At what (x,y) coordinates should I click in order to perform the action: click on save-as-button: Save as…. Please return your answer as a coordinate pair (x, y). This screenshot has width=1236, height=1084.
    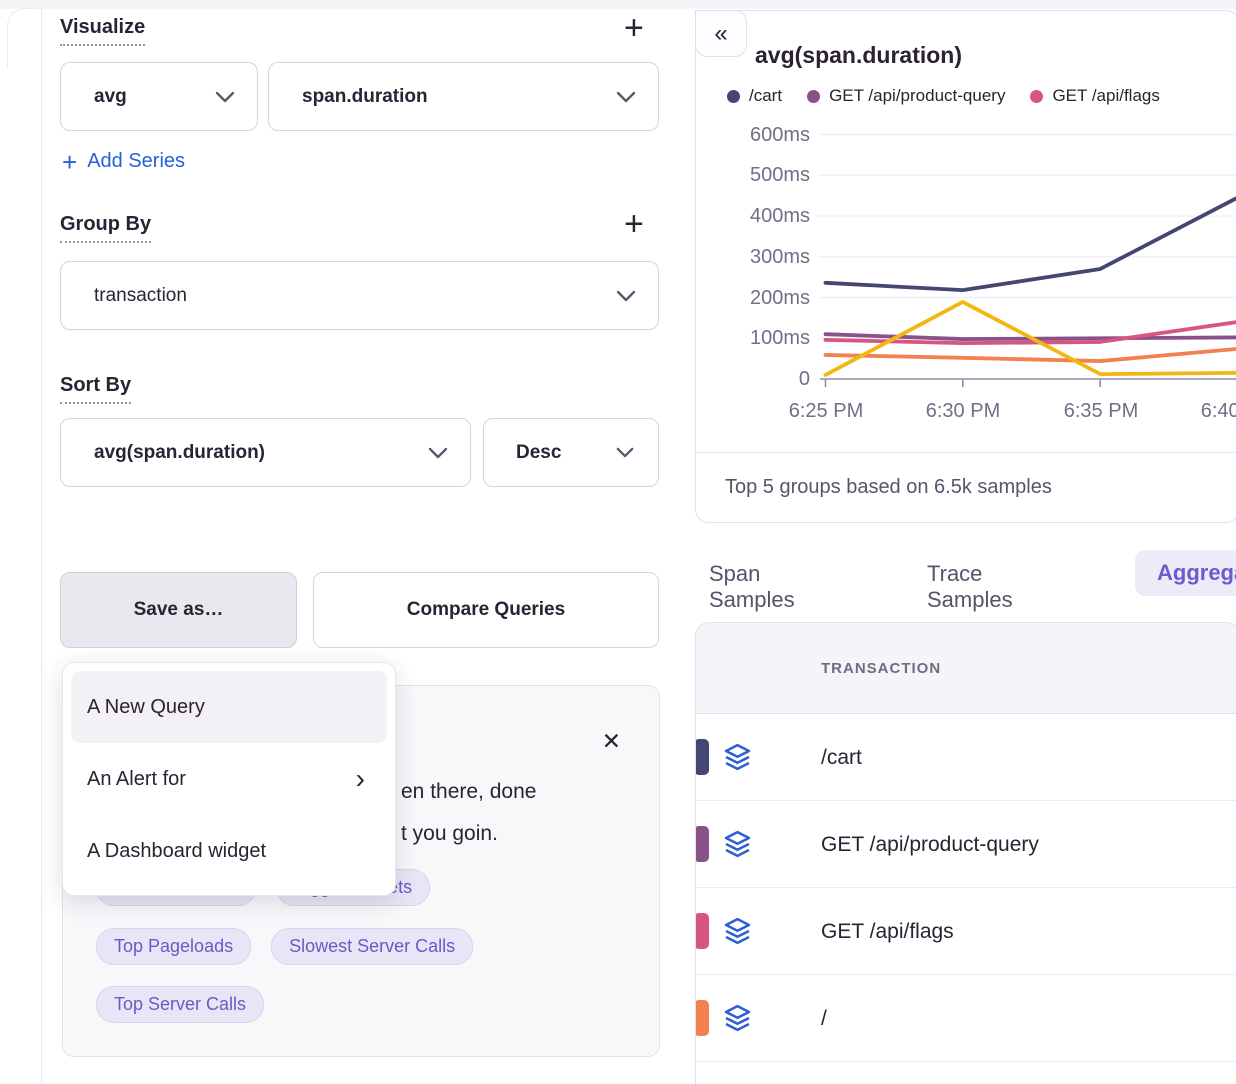
    Looking at the image, I should click on (178, 610).